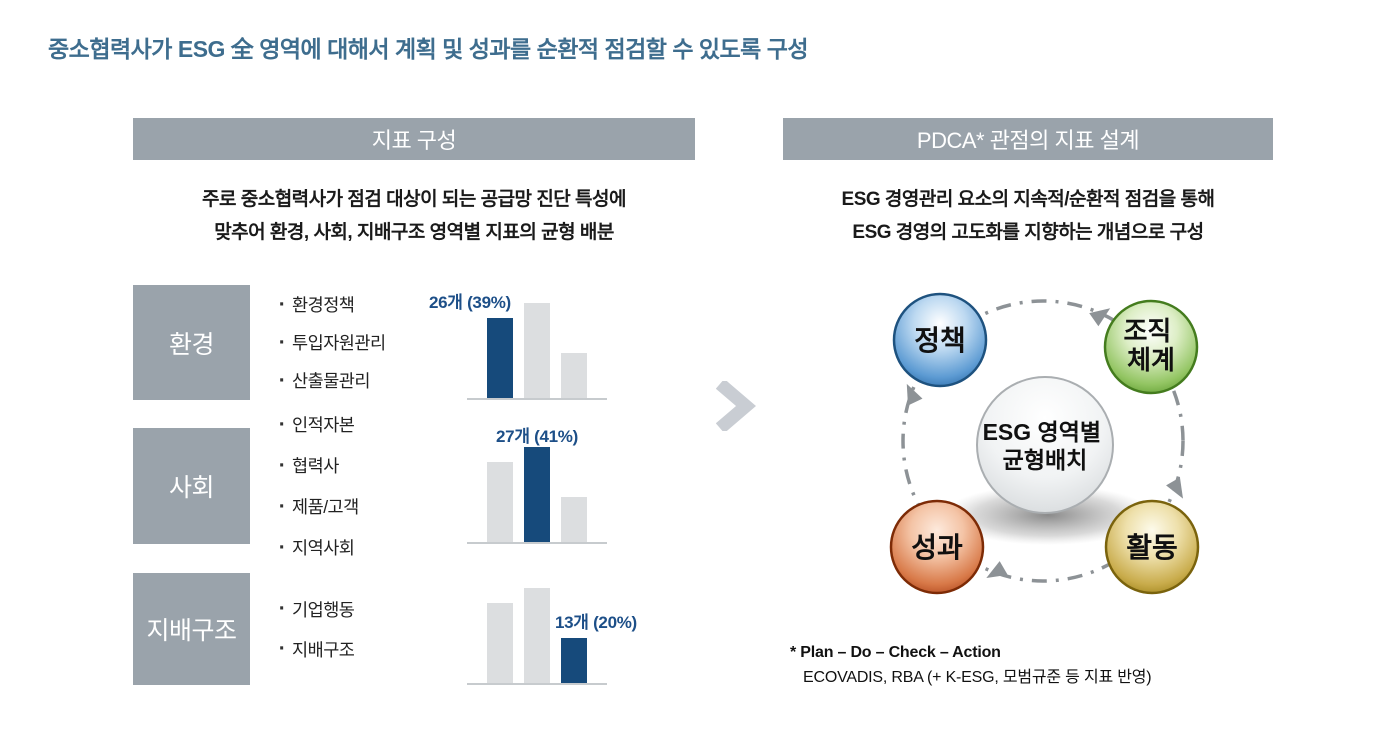 Image resolution: width=1400 pixels, height=737 pixels. I want to click on list-item: 투입자원관리, so click(330, 342).